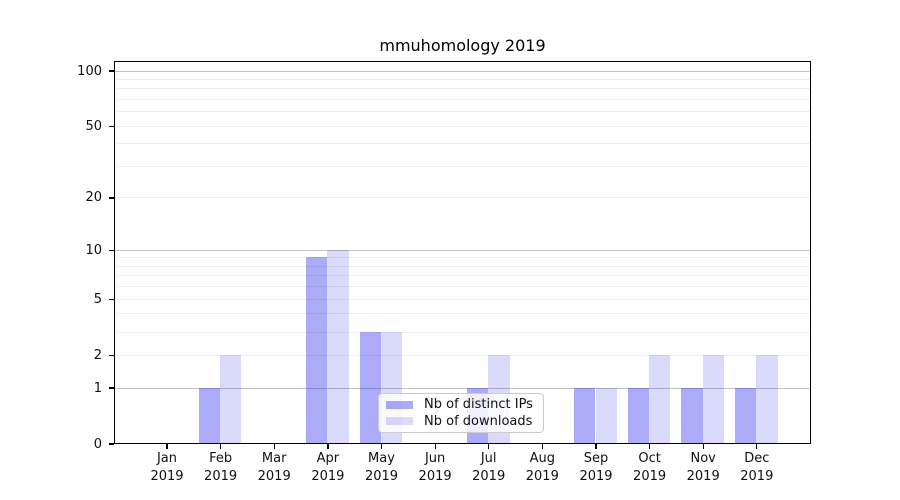  I want to click on legend-swatch-downloads, so click(399, 421).